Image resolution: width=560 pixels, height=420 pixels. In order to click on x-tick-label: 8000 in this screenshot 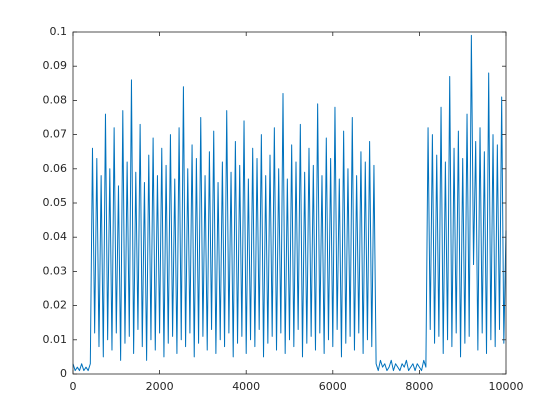, I will do `click(419, 386)`.